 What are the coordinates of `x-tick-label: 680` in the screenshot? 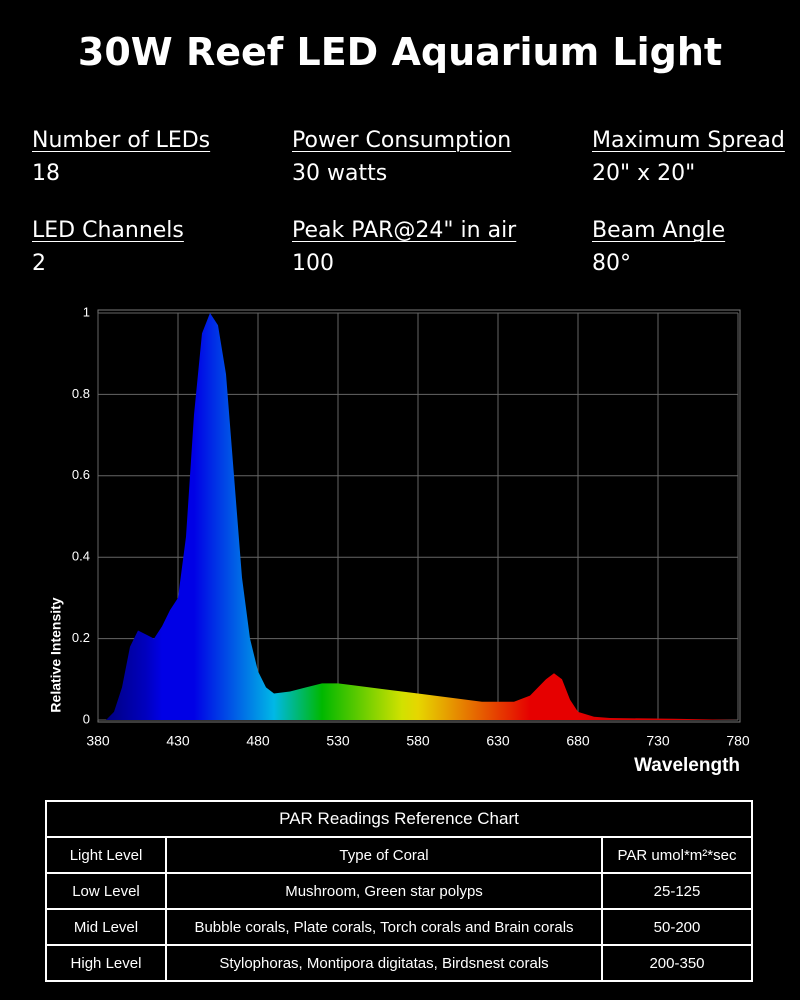 It's located at (578, 741).